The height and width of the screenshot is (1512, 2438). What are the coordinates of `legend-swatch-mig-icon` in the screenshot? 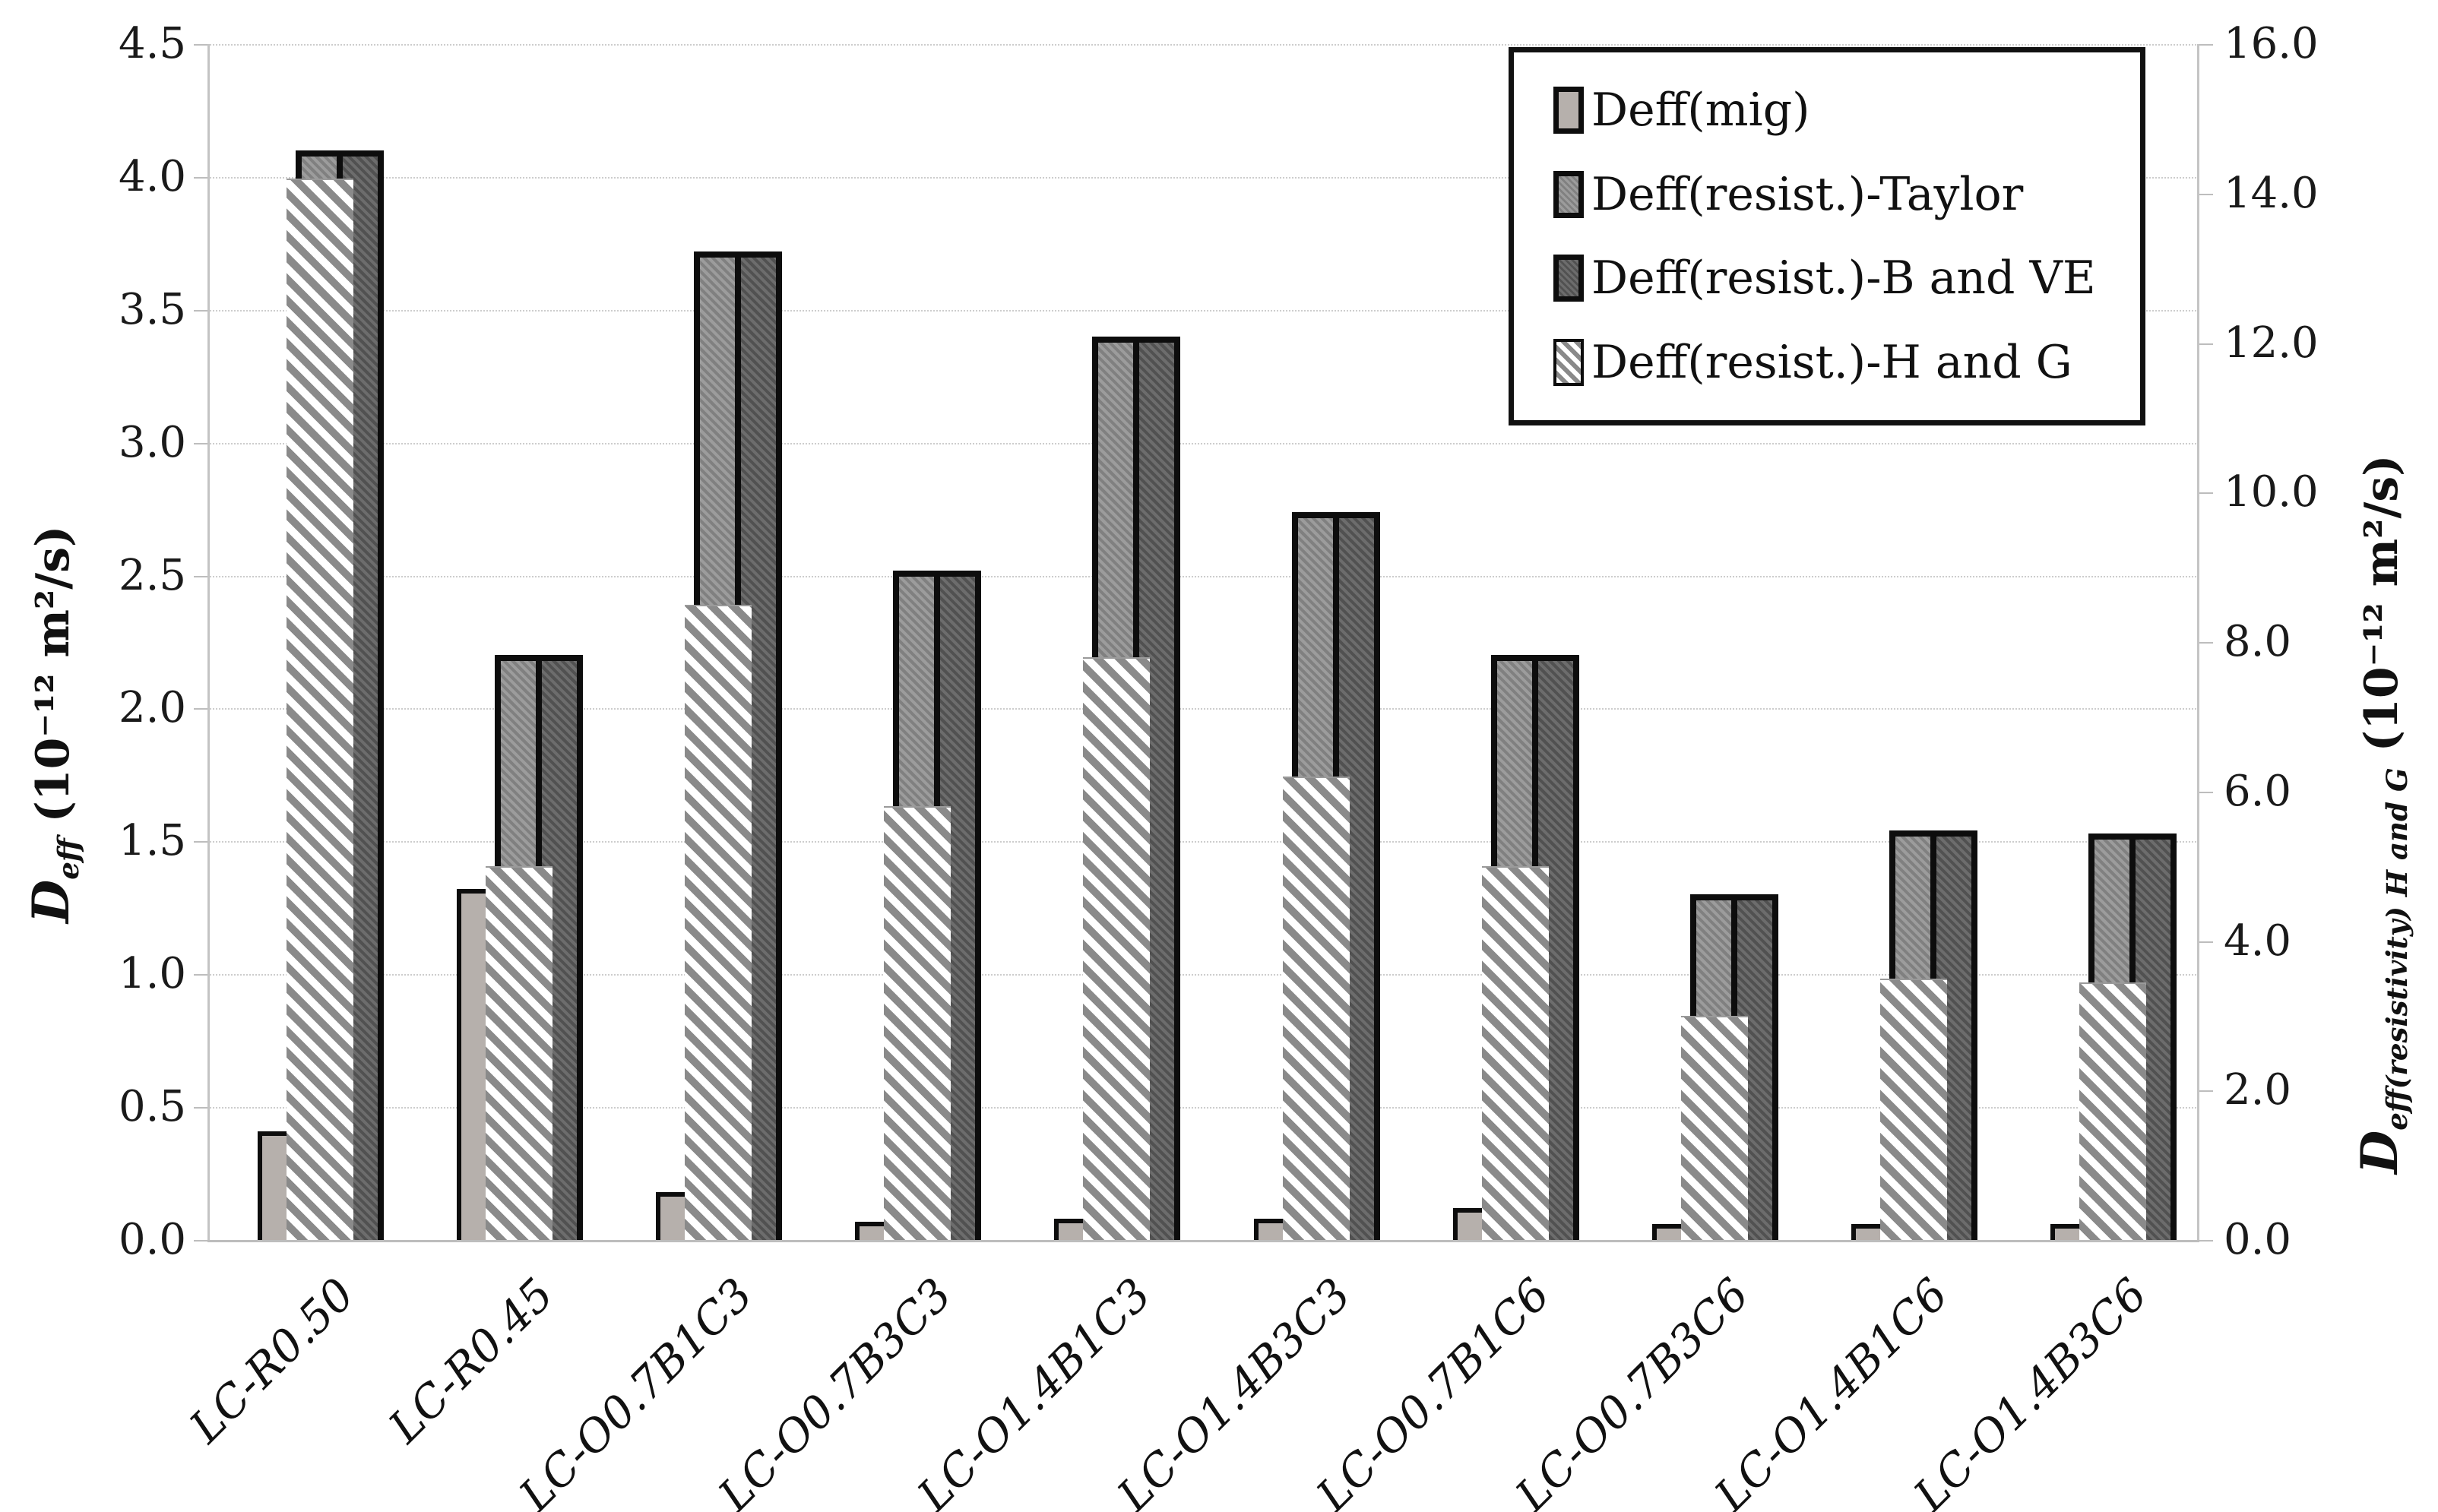 It's located at (1568, 110).